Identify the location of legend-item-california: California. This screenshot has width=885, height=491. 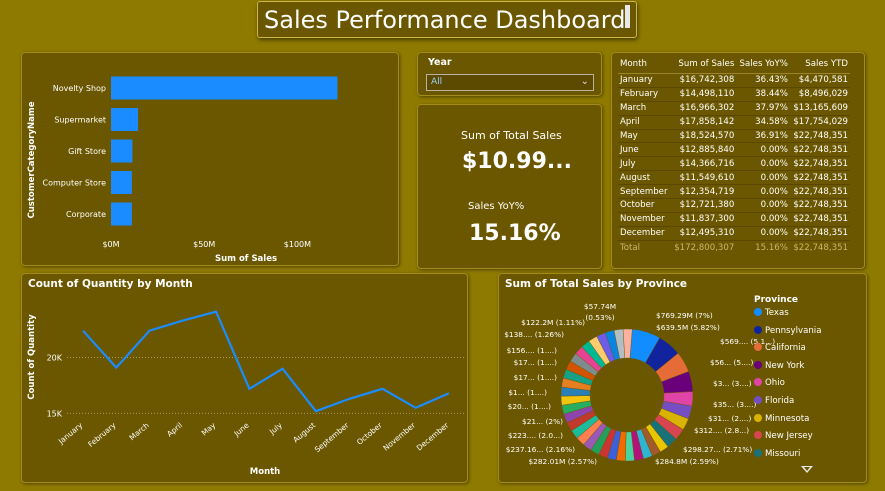
(780, 348).